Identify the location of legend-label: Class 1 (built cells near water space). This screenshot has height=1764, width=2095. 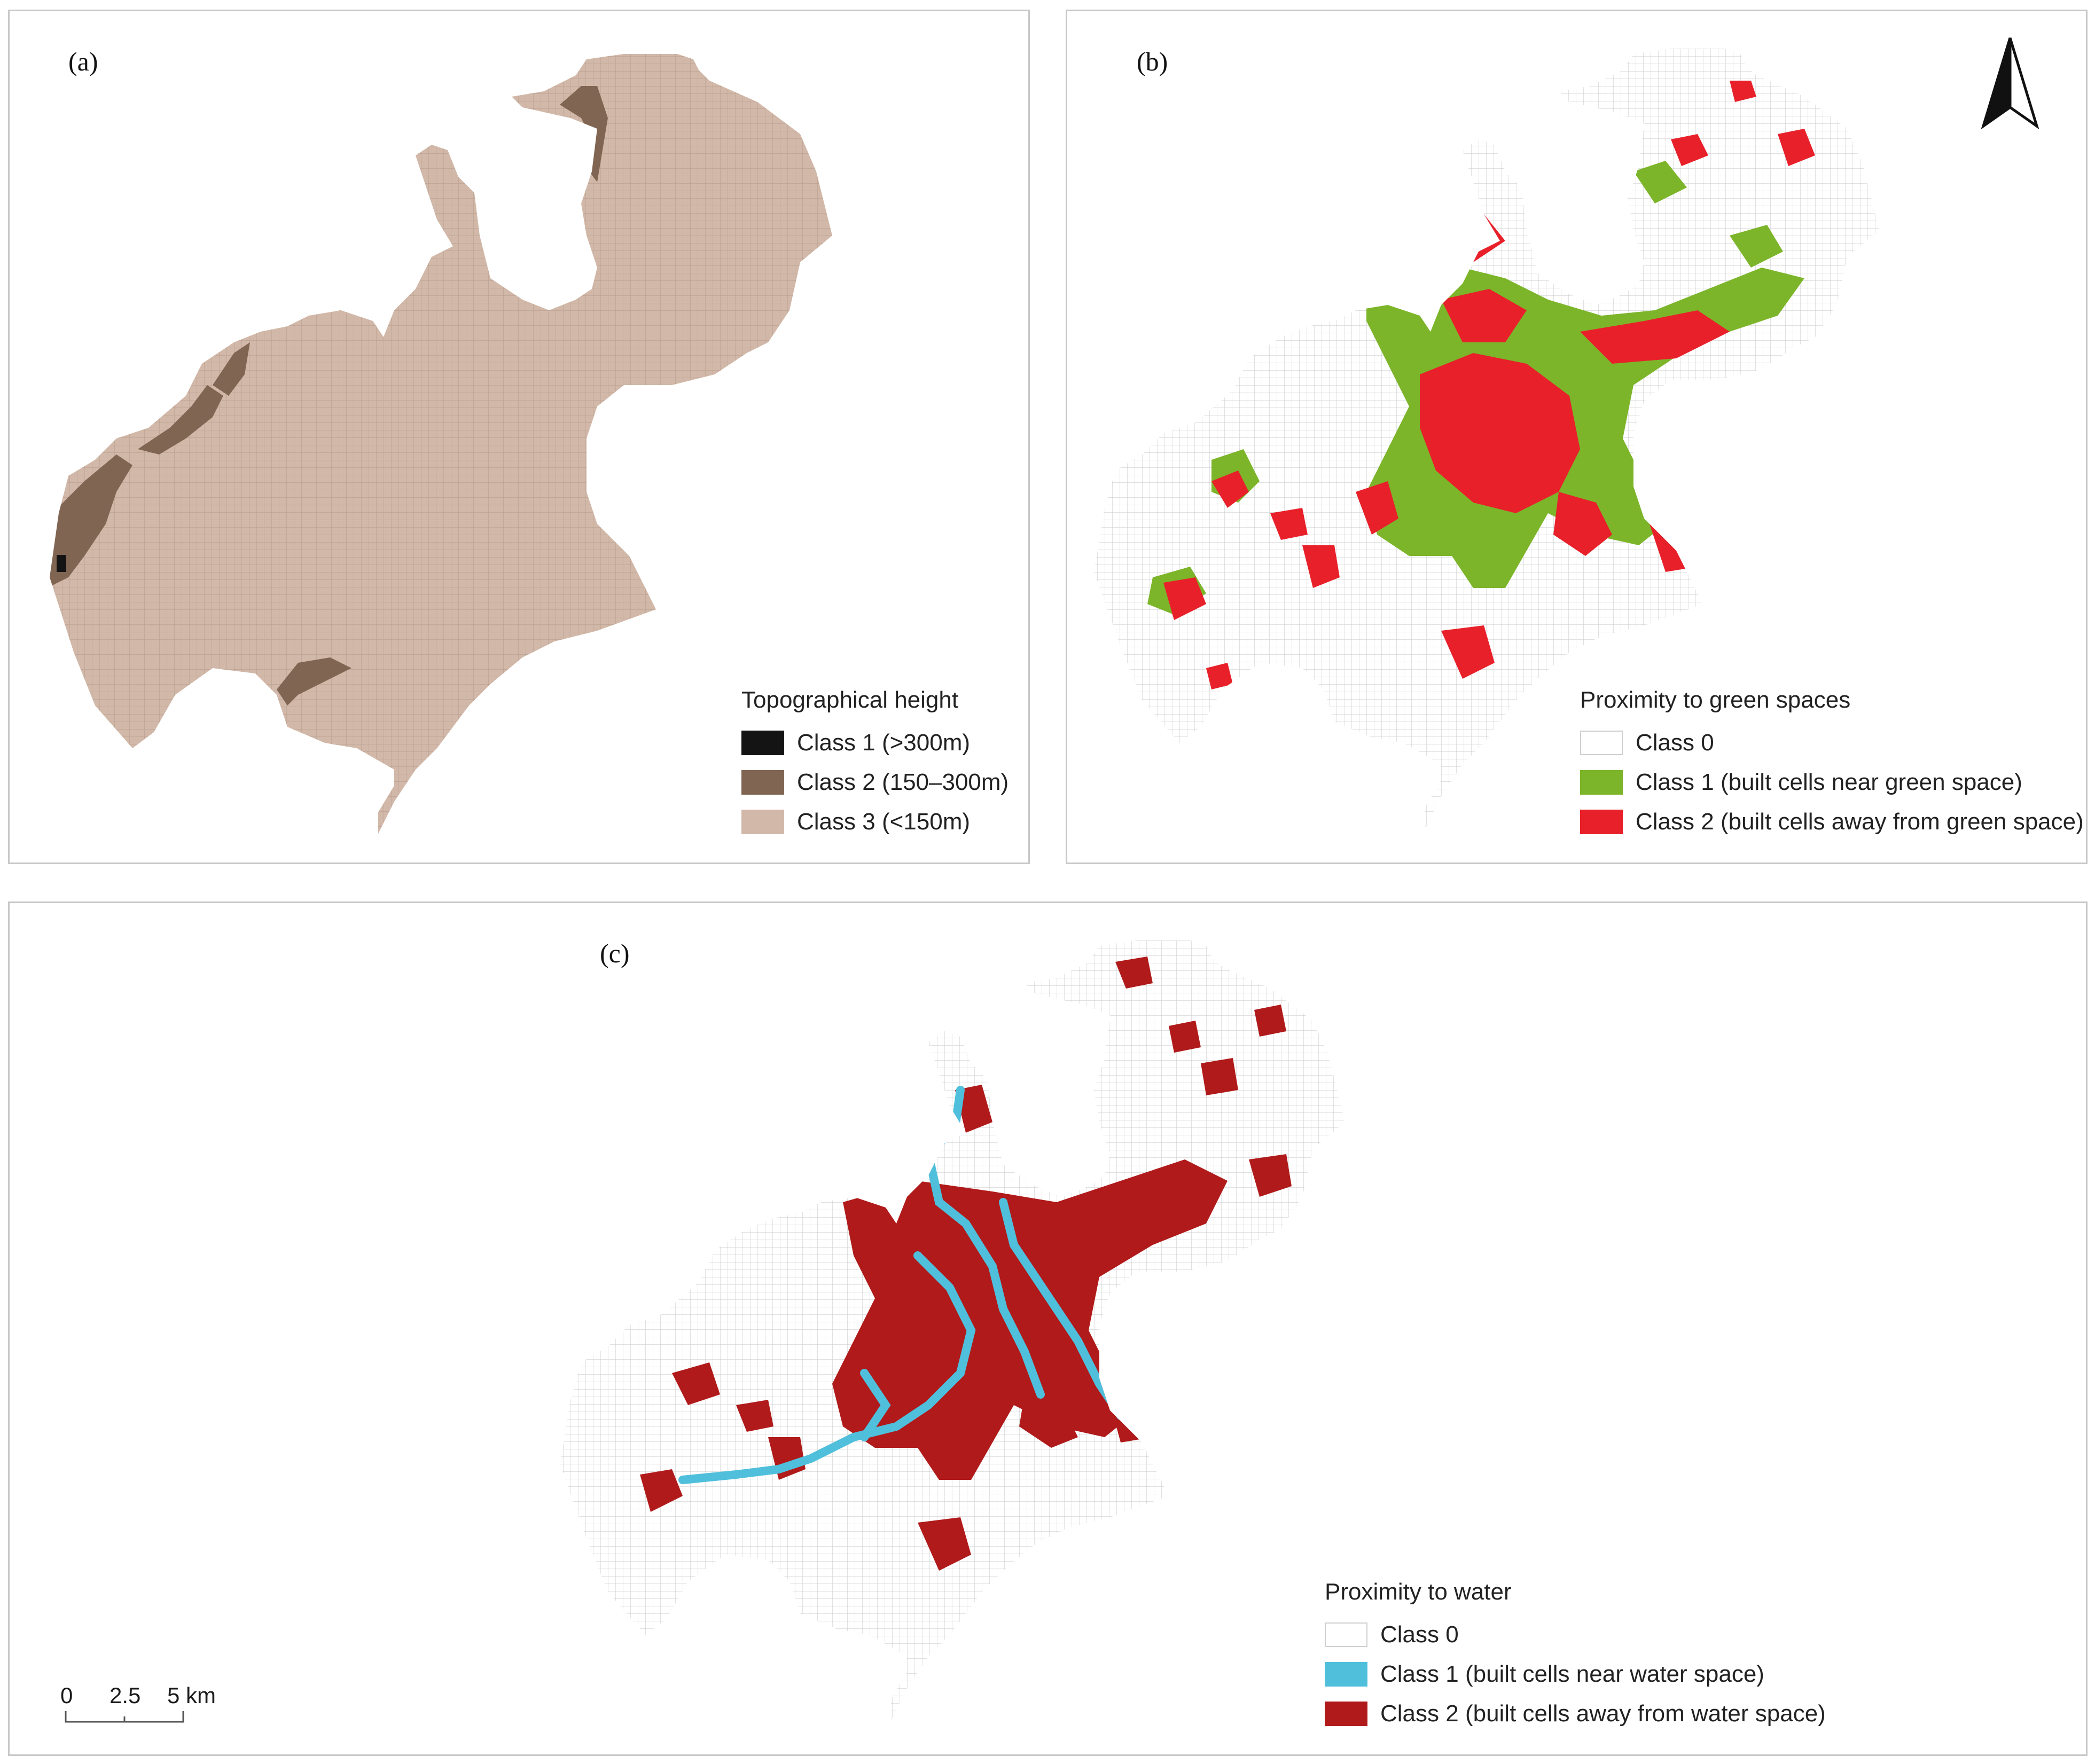
(1572, 1674).